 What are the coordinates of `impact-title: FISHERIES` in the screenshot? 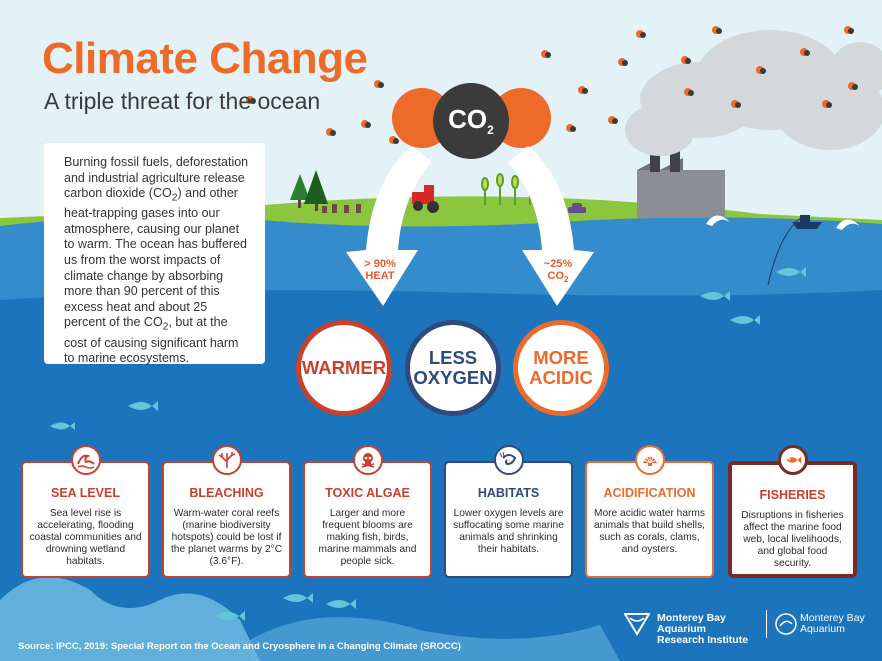 It's located at (792, 495).